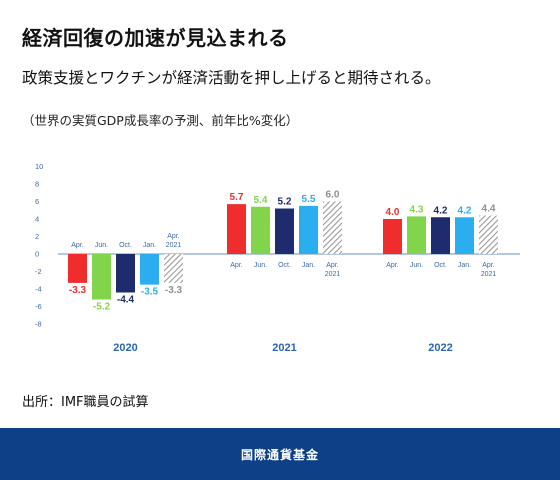 The width and height of the screenshot is (560, 480). I want to click on bar-2020-apr-2021, so click(173, 268).